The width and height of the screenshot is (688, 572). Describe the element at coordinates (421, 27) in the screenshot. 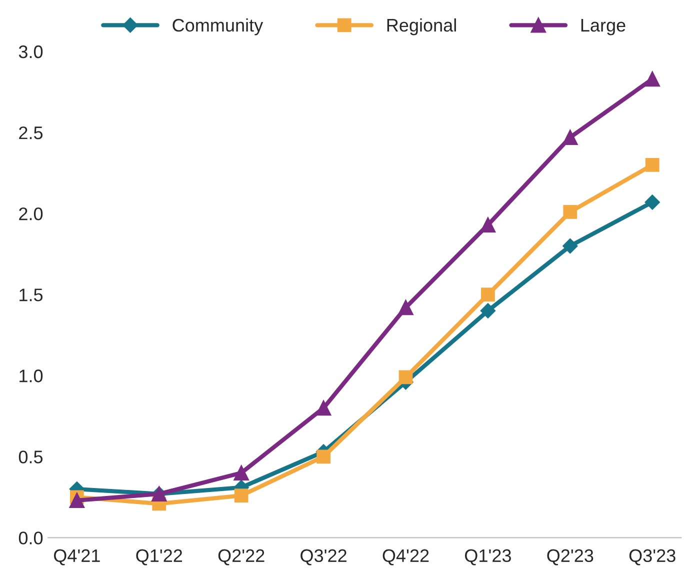

I see `legend-label: Regional` at that location.